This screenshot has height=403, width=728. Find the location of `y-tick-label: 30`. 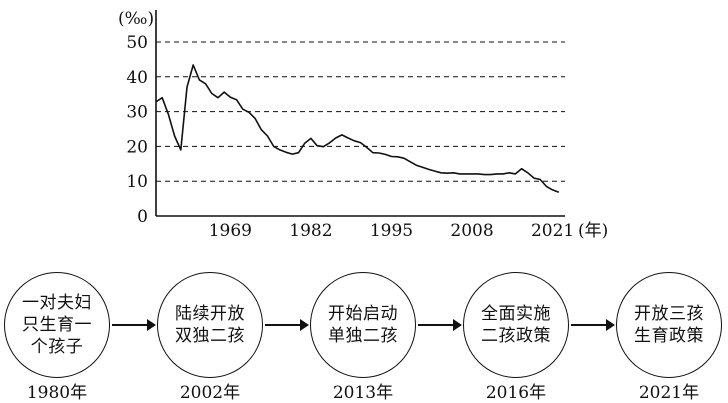

y-tick-label: 30 is located at coordinates (137, 113).